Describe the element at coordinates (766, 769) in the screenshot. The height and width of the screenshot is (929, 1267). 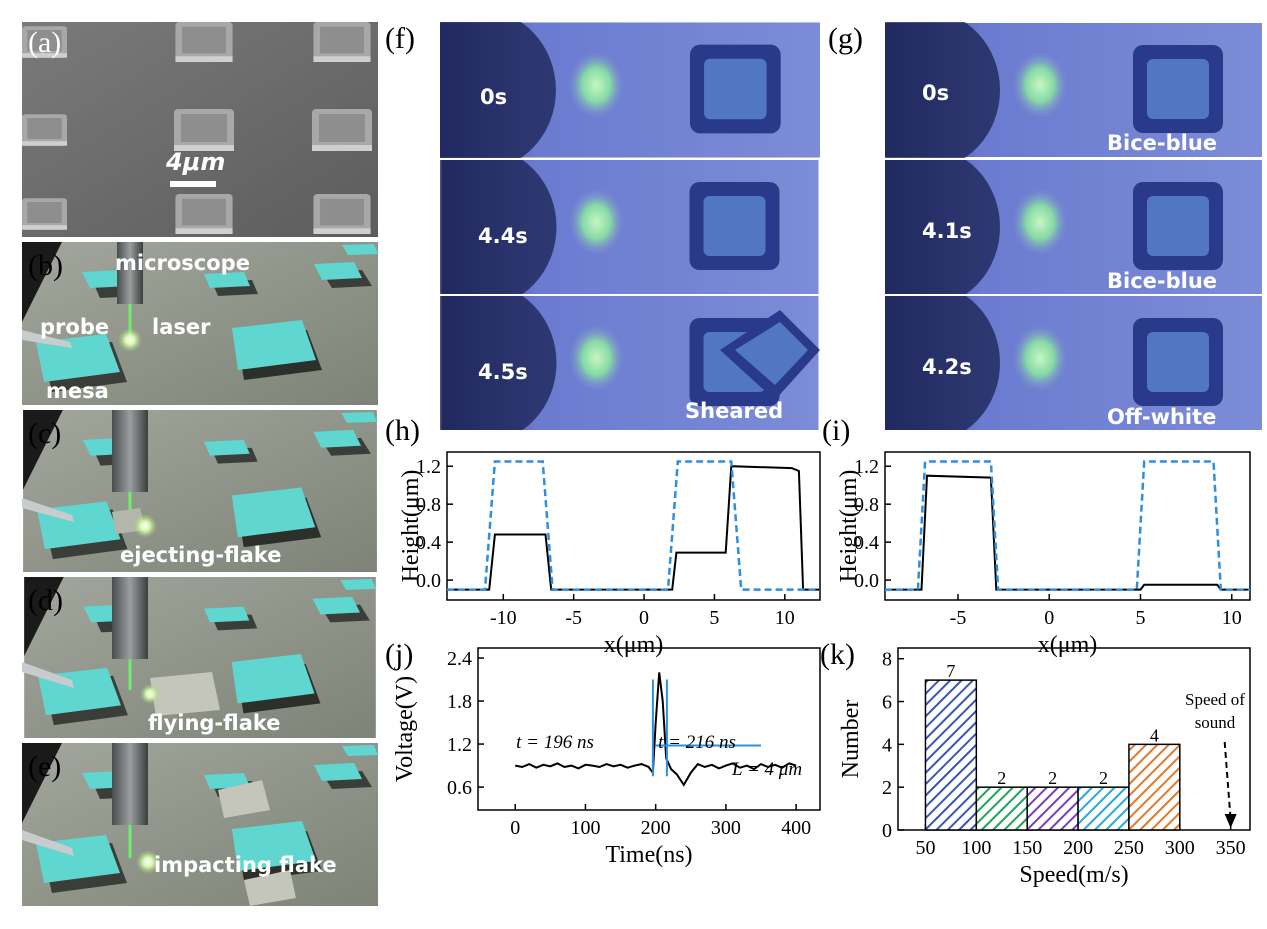
I see `annotation: L = 4 μm` at that location.